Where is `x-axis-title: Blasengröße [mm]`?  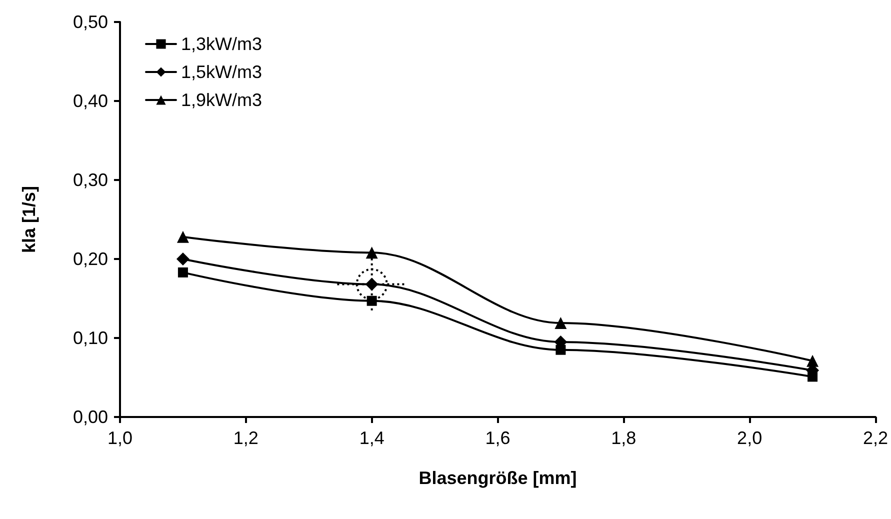 x-axis-title: Blasengröße [mm] is located at coordinates (497, 478).